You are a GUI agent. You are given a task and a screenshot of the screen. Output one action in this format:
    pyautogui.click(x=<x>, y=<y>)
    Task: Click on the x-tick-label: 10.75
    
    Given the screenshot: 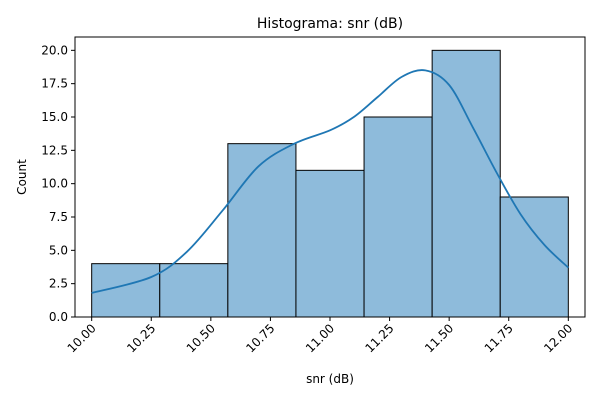 What is the action you would take?
    pyautogui.click(x=260, y=338)
    